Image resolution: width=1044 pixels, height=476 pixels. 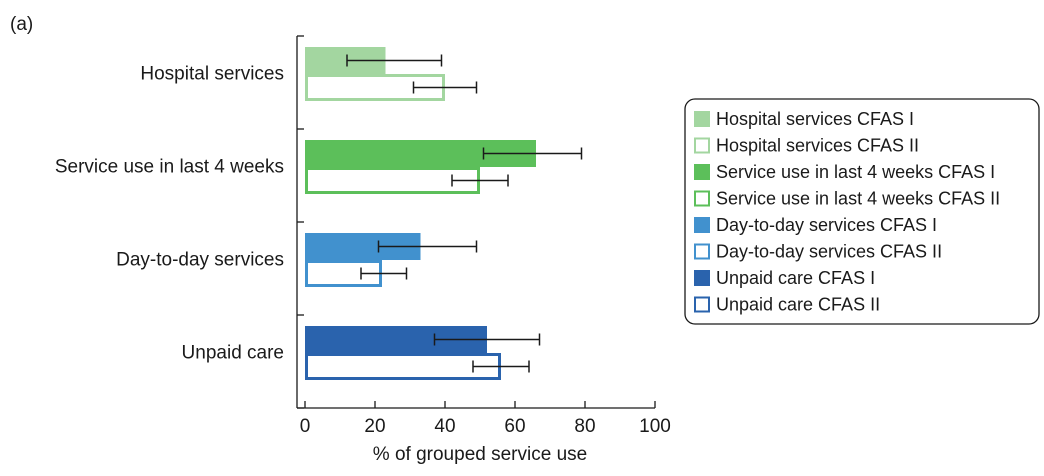 I want to click on x-tick-label: 20, so click(x=374, y=426).